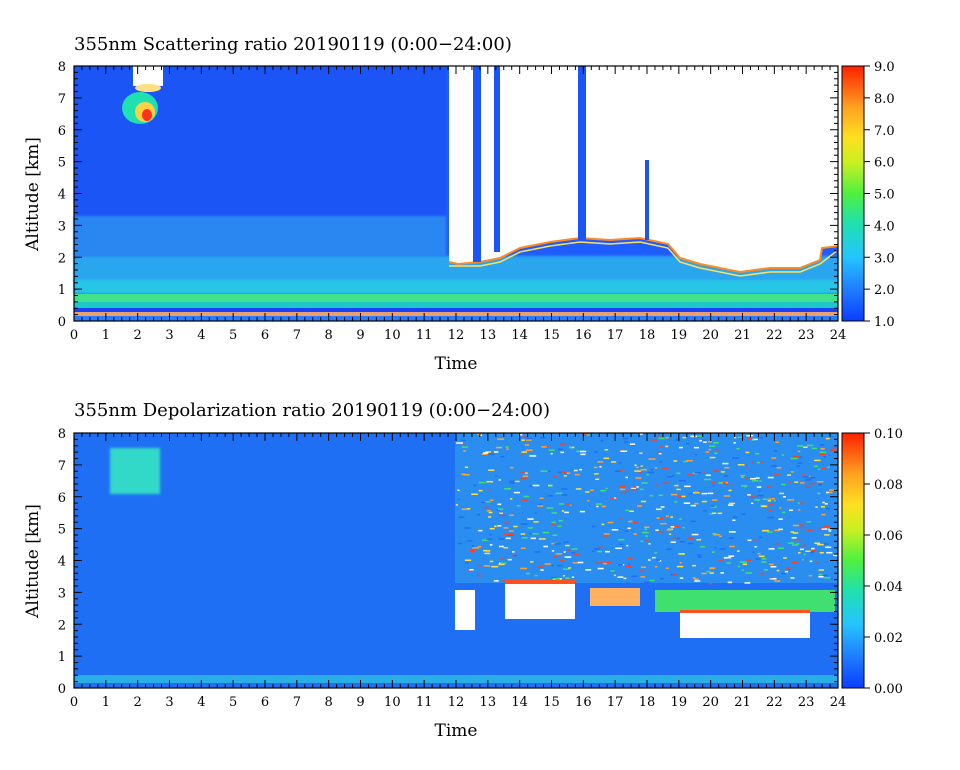 The width and height of the screenshot is (960, 770). I want to click on y-axis-label-1: Altitude [km], so click(33, 194).